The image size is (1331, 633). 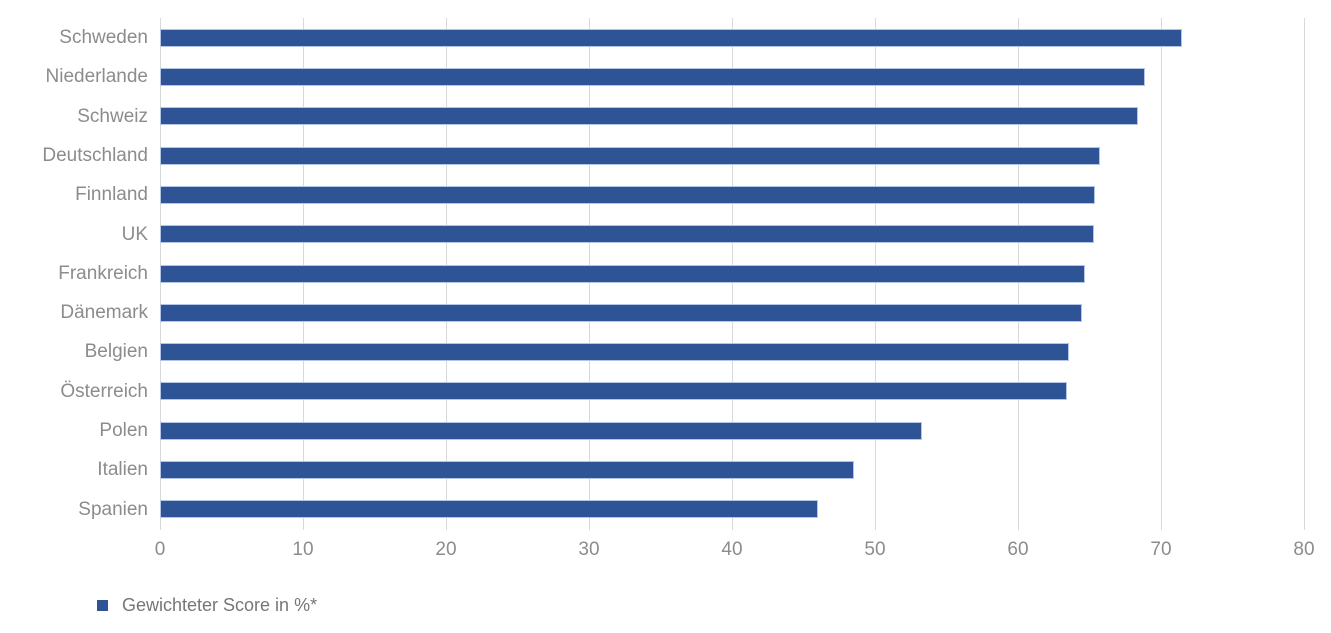 I want to click on category-label: Spanien, so click(x=113, y=509).